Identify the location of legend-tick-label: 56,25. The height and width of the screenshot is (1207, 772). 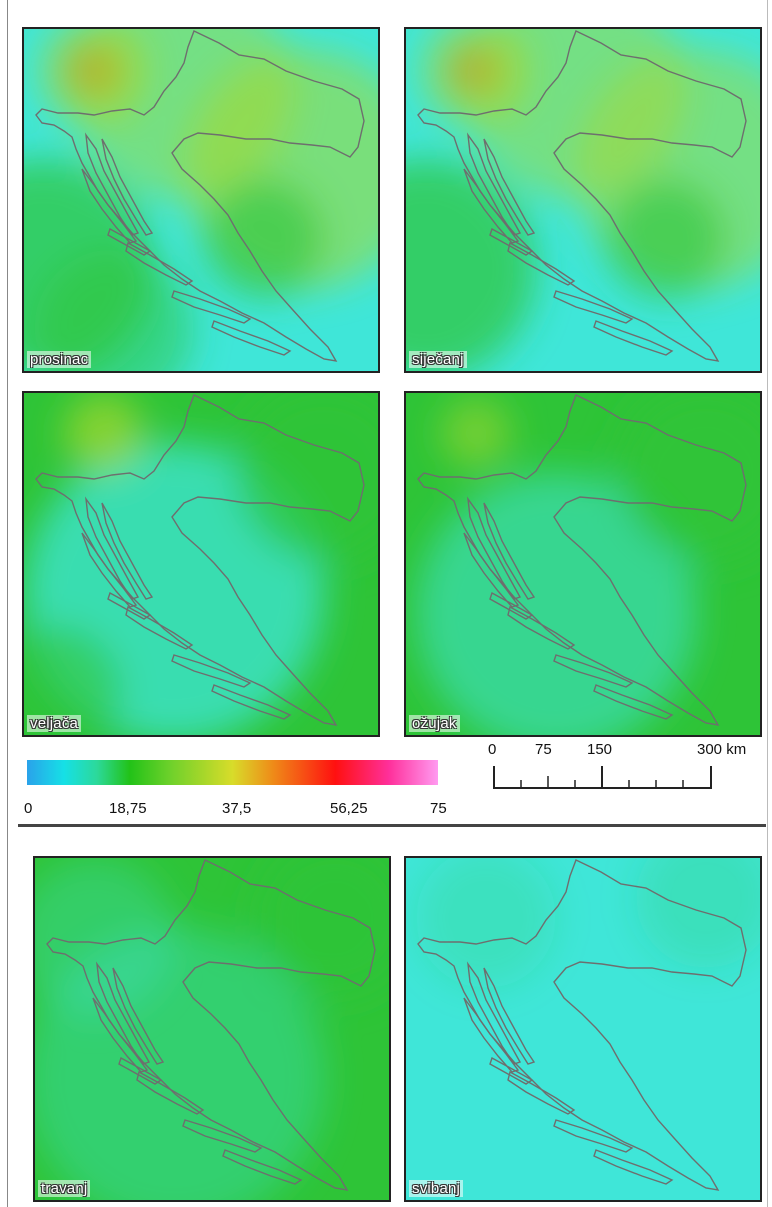
(349, 808).